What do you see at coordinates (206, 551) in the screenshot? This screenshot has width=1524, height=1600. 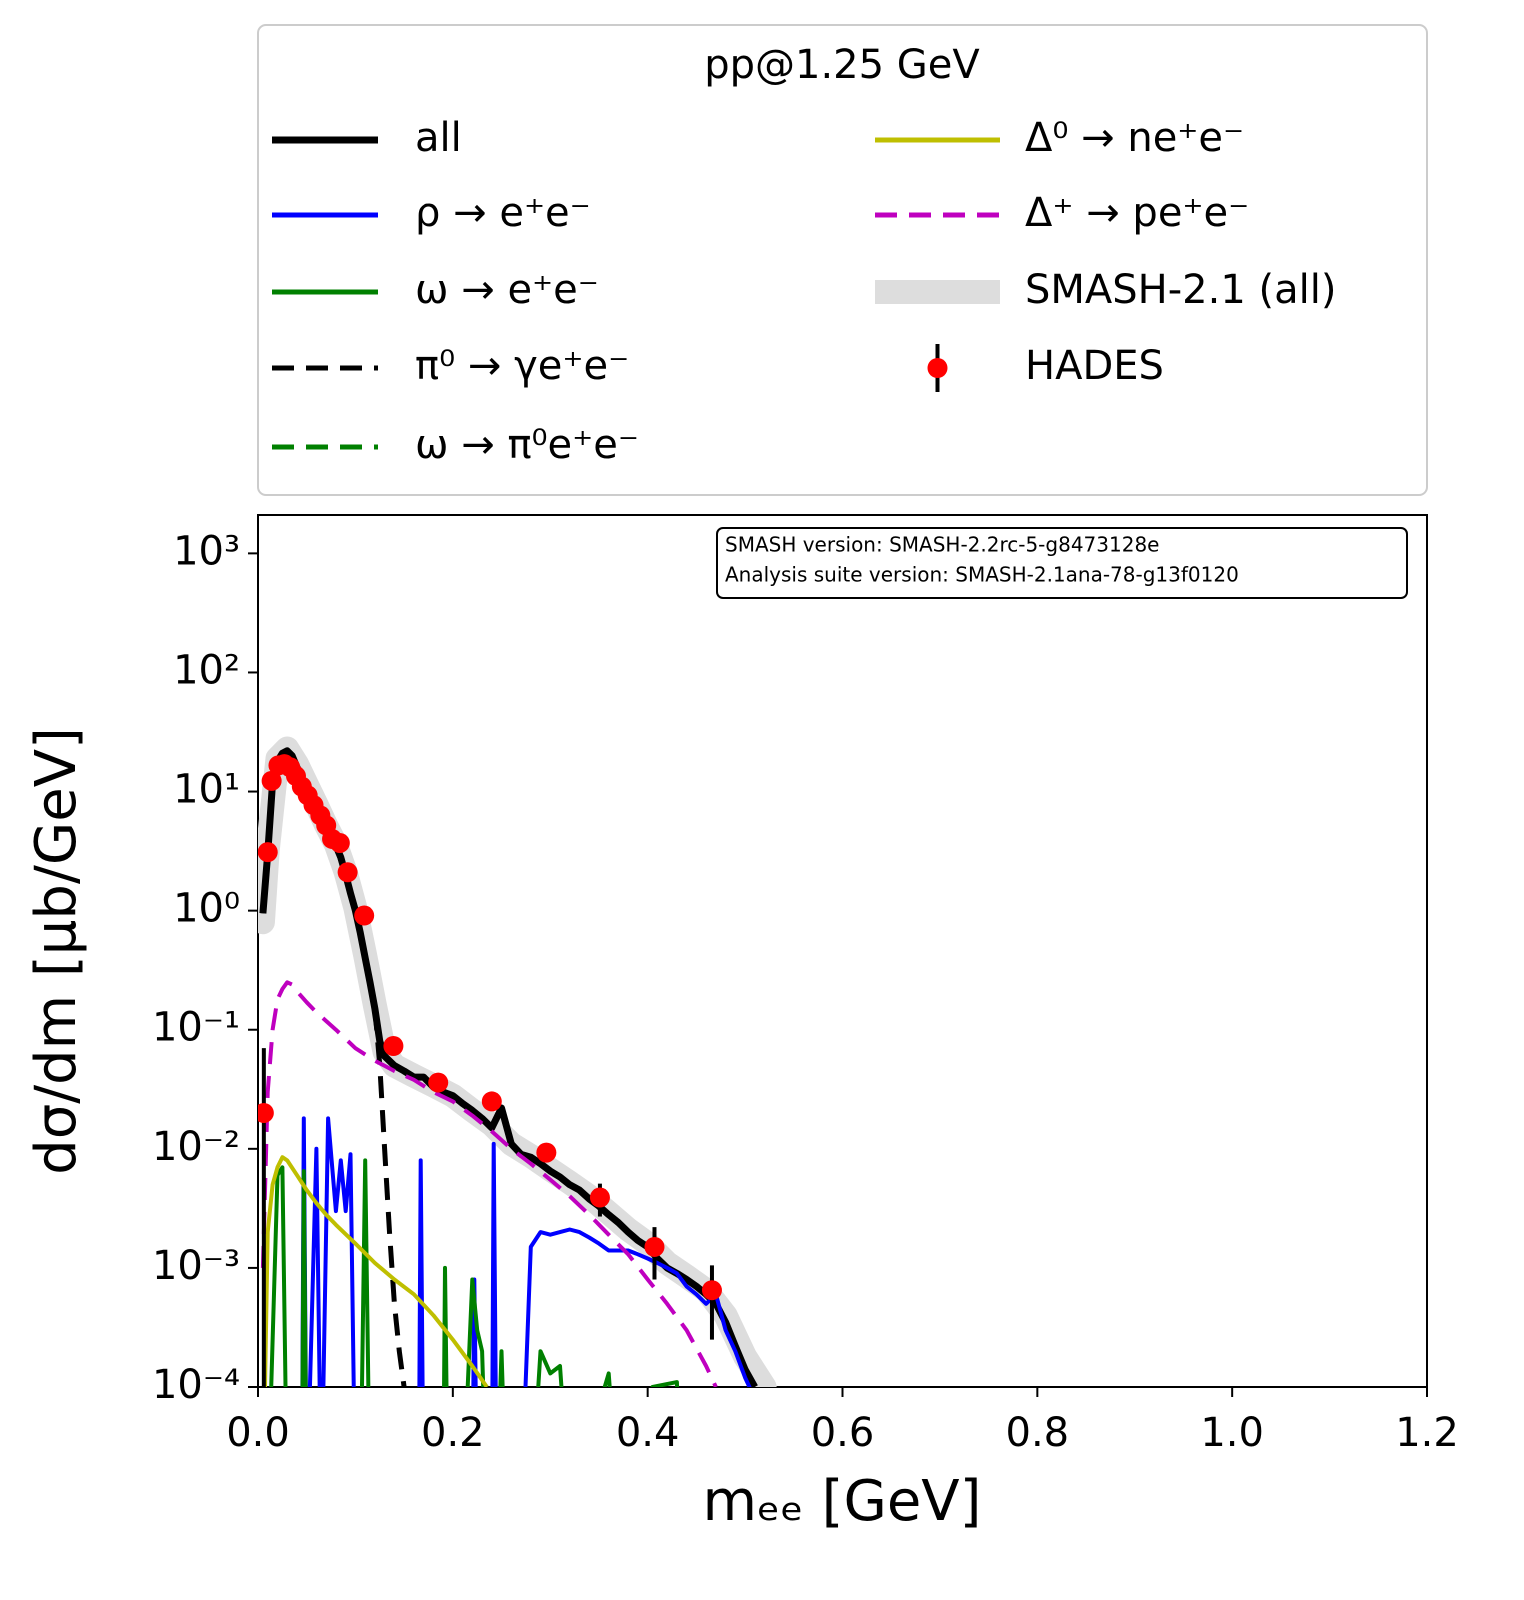 I see `y-tick-label: 10³` at bounding box center [206, 551].